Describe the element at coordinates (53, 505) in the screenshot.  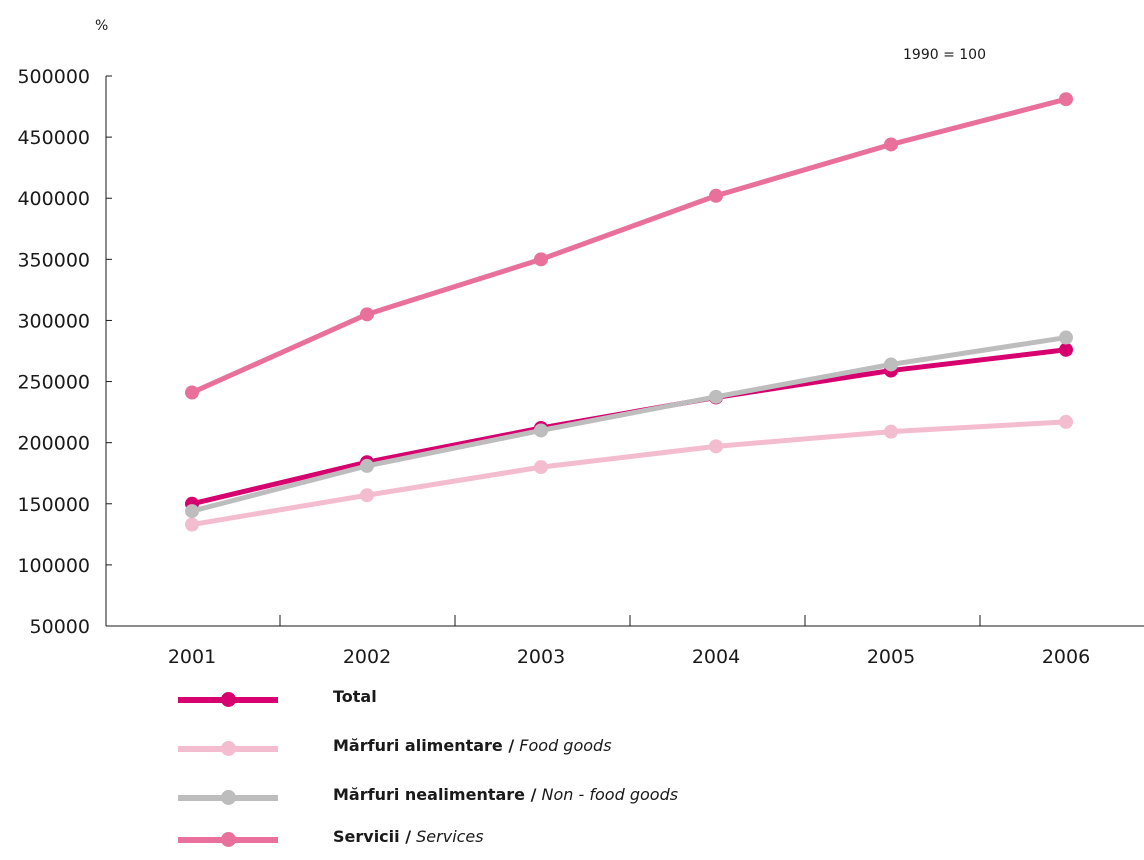
I see `y-tick-label: 150000` at that location.